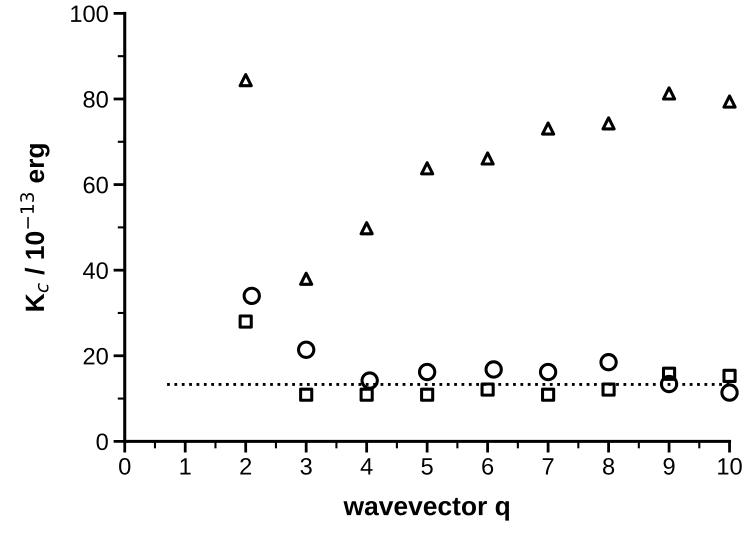  I want to click on x-axis-title: wavevector q, so click(426, 509).